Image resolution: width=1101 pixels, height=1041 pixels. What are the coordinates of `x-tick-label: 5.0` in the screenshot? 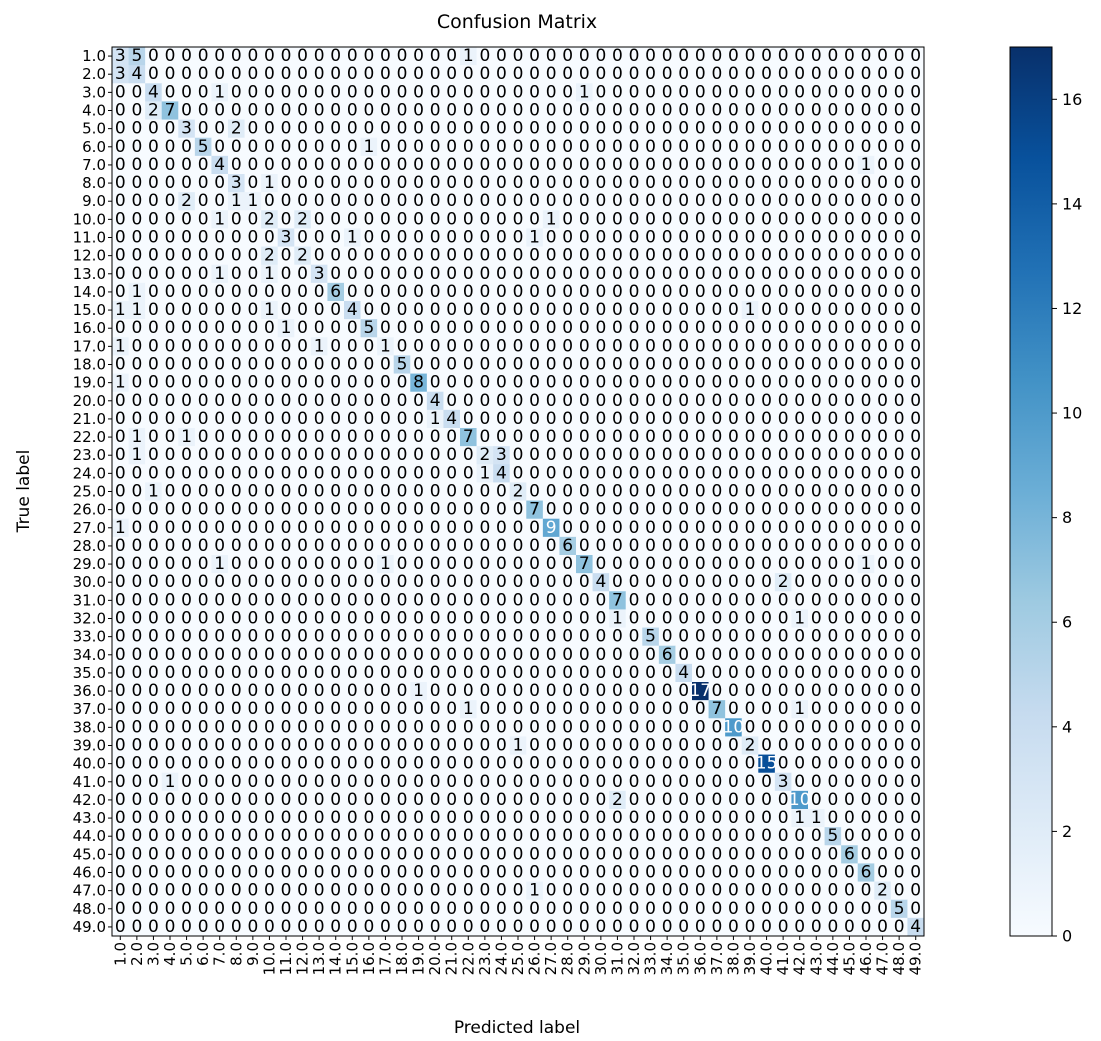 It's located at (187, 954).